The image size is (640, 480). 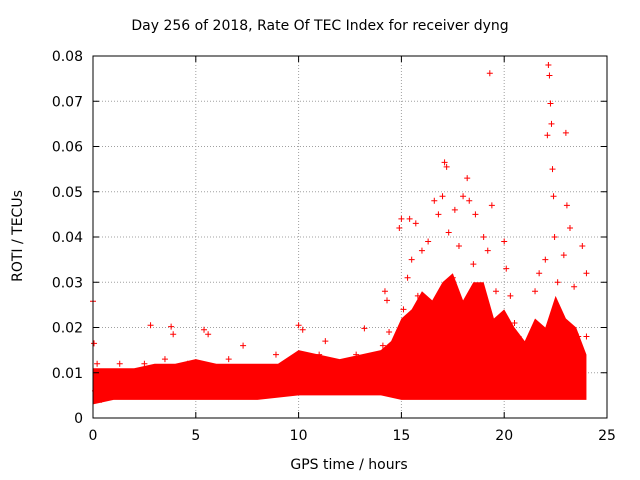 I want to click on y-tick-label: 0.06, so click(x=67, y=148).